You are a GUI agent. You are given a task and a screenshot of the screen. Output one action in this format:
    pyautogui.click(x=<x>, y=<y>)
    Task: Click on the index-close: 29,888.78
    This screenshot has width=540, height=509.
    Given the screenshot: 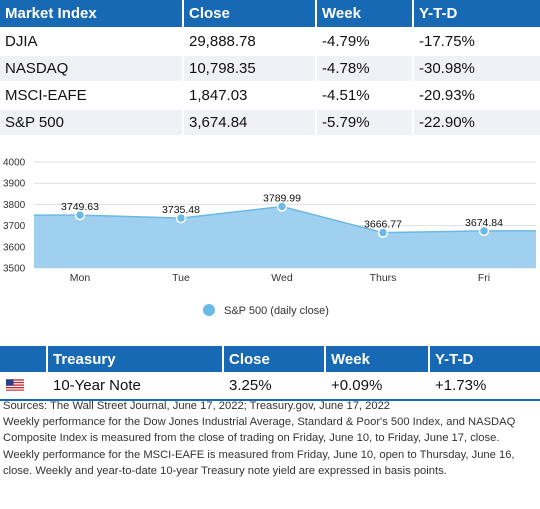 What is the action you would take?
    pyautogui.click(x=249, y=41)
    